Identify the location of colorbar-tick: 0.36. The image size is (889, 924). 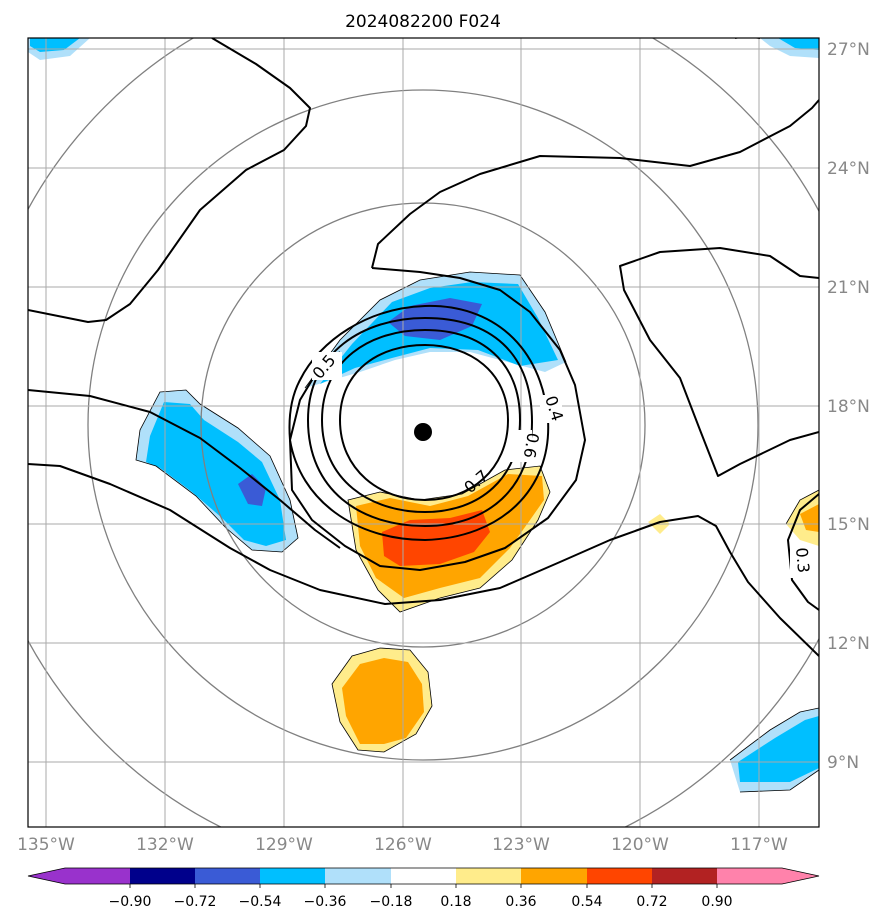
(520, 902).